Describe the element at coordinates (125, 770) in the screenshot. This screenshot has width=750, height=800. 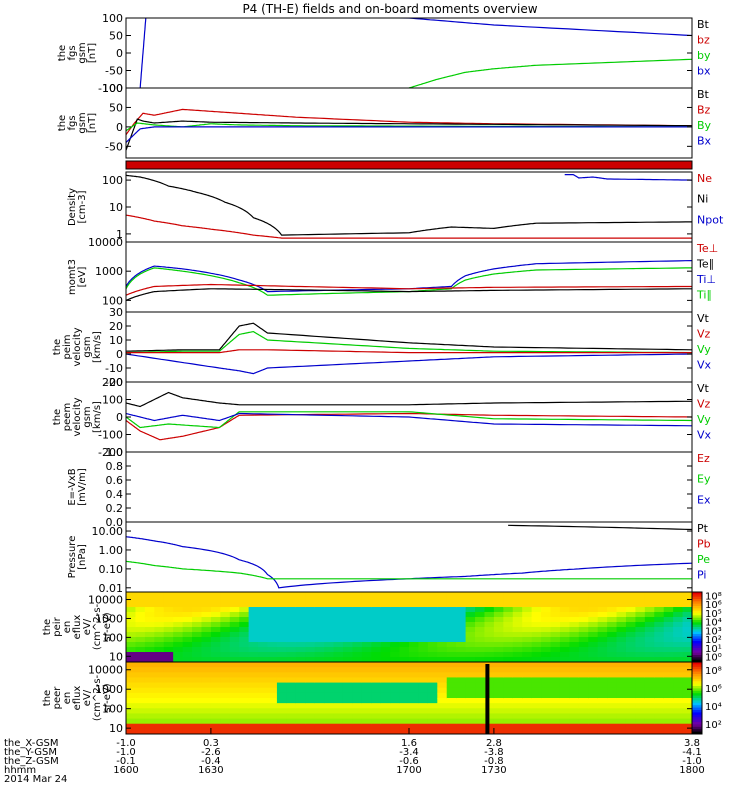
I see `x-tick-label: 1600` at that location.